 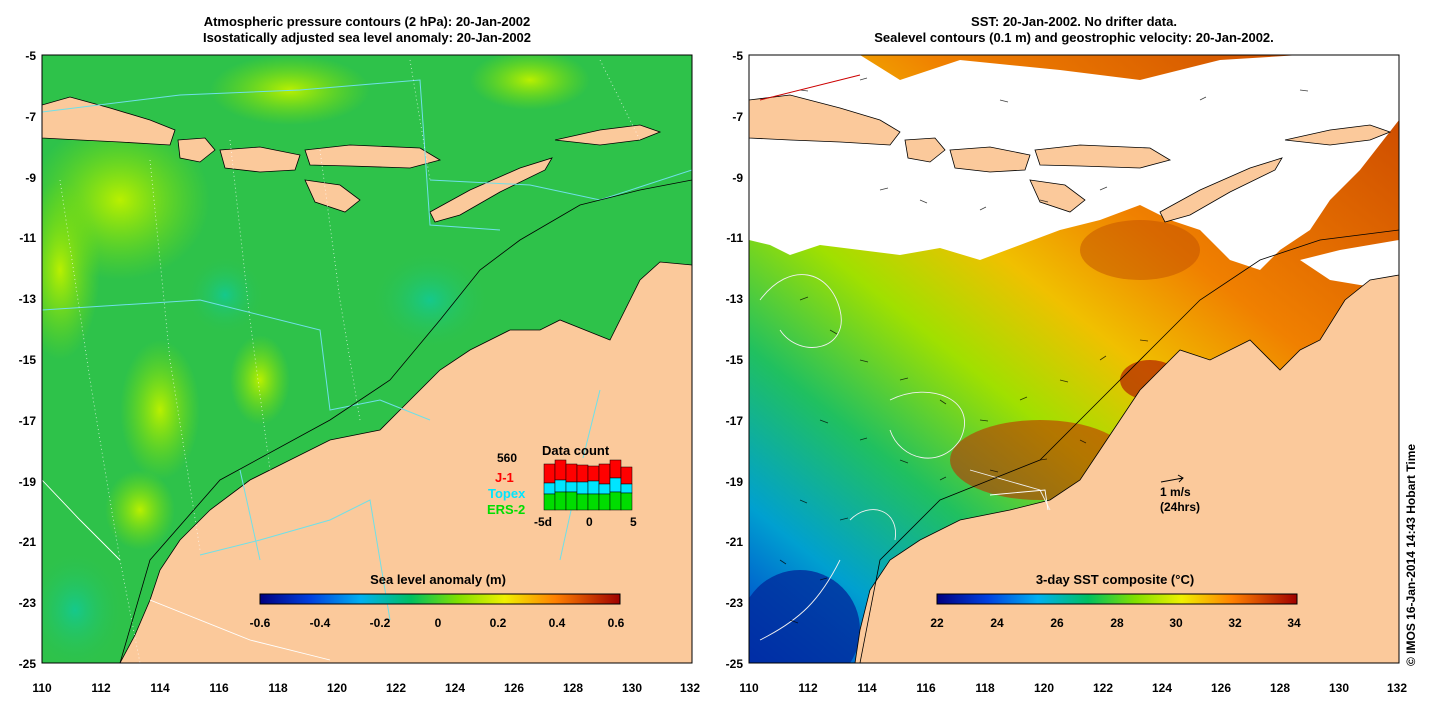 What do you see at coordinates (997, 623) in the screenshot?
I see `sst-tick: 24` at bounding box center [997, 623].